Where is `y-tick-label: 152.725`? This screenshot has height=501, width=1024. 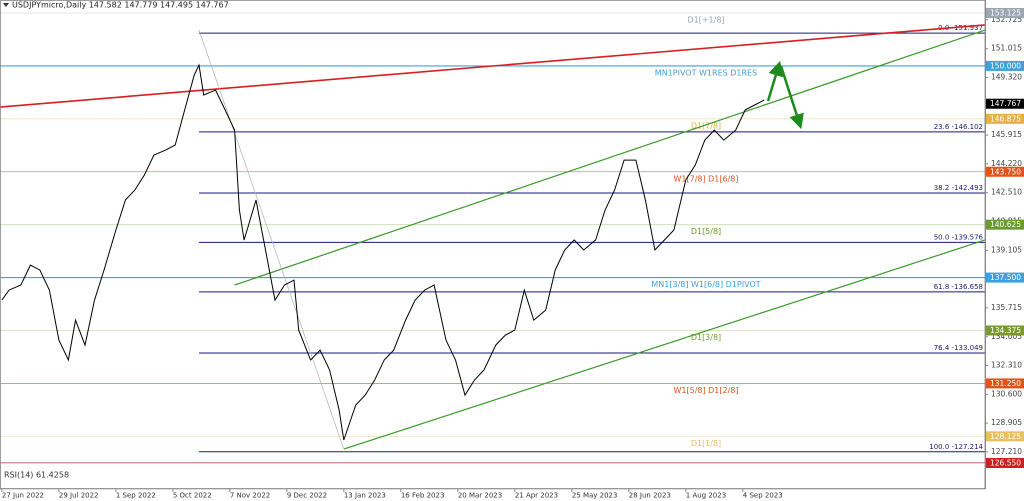
y-tick-label: 152.725 is located at coordinates (1006, 19).